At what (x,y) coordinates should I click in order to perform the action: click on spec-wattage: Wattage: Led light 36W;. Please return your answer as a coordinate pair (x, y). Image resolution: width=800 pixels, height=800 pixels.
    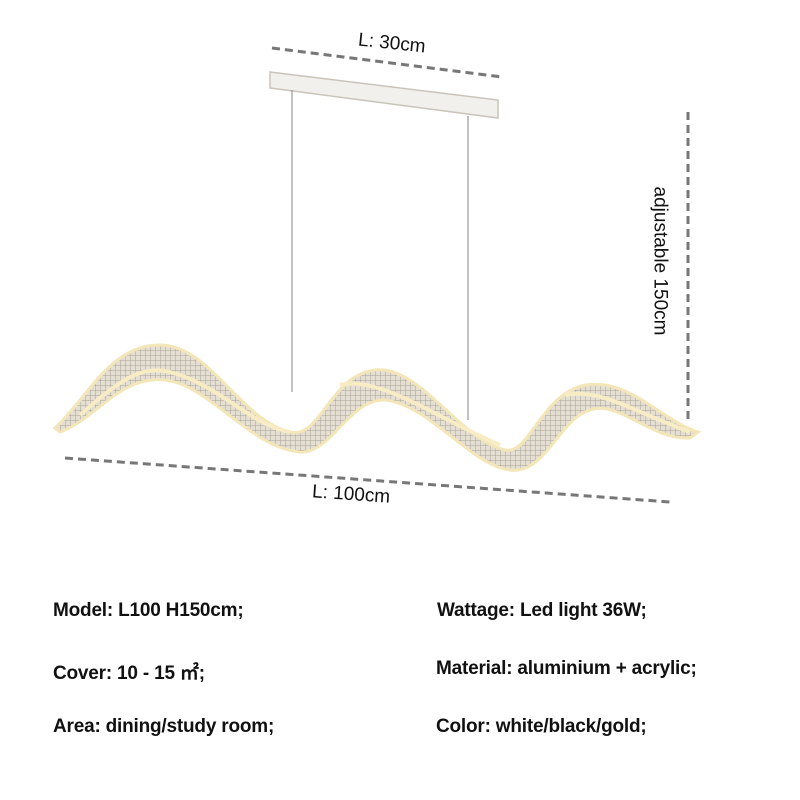
    Looking at the image, I should click on (542, 610).